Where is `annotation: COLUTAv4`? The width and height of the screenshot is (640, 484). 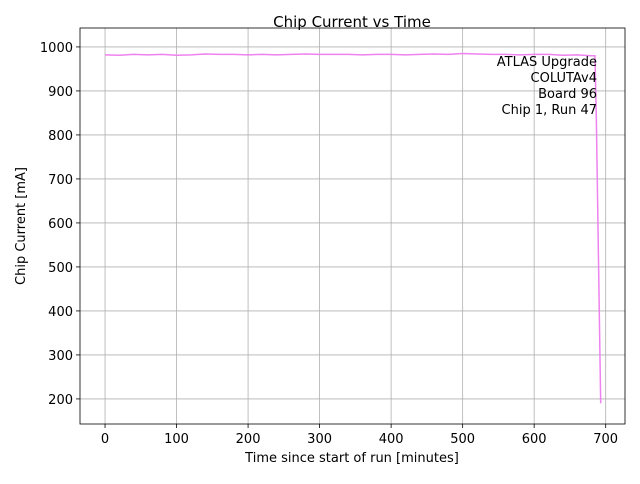 annotation: COLUTAv4 is located at coordinates (564, 78).